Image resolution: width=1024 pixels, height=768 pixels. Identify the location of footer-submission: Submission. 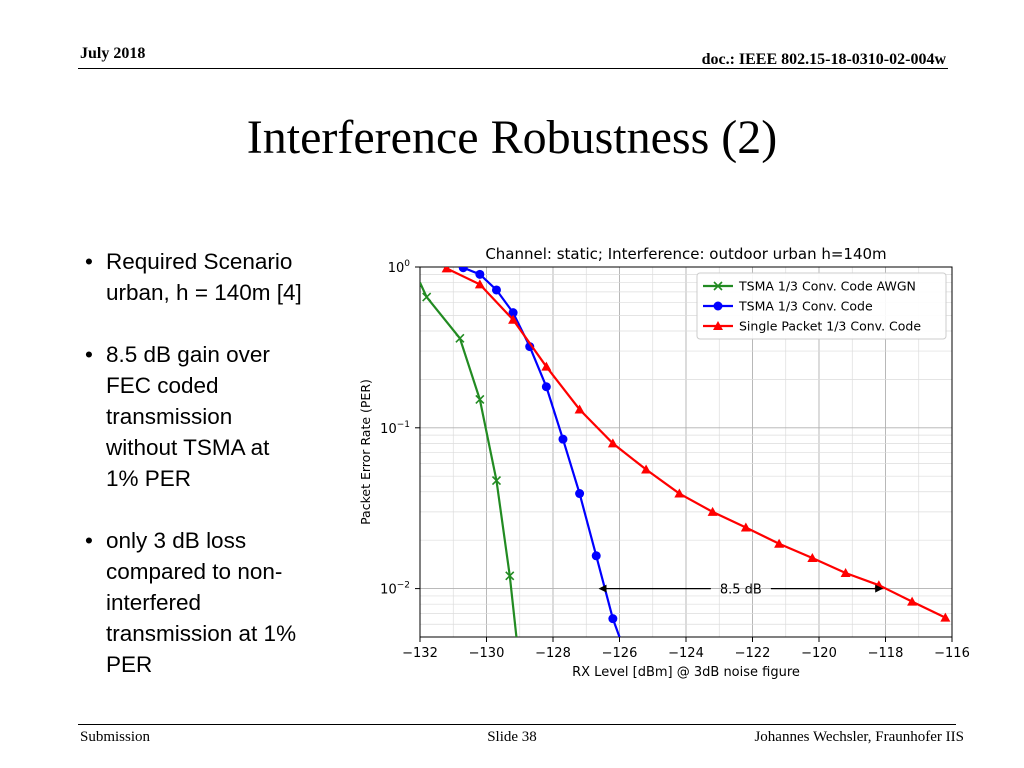
(115, 737).